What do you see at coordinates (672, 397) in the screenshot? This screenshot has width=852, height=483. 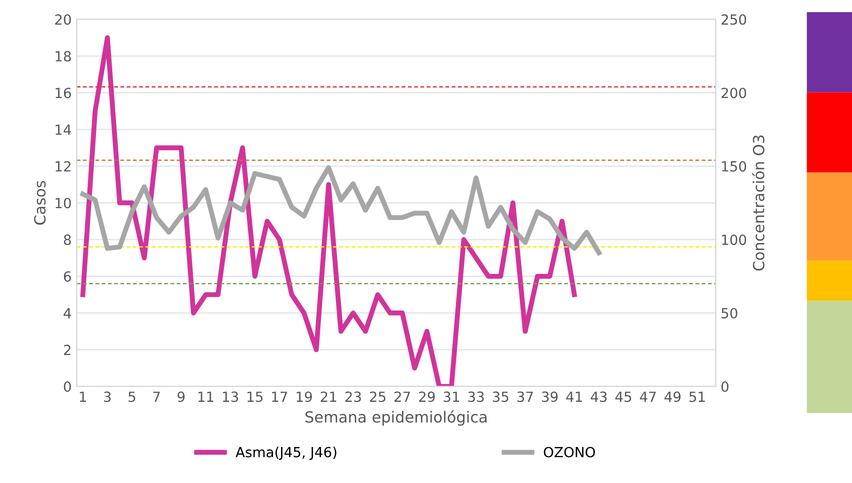 I see `x-tick-label: 49` at bounding box center [672, 397].